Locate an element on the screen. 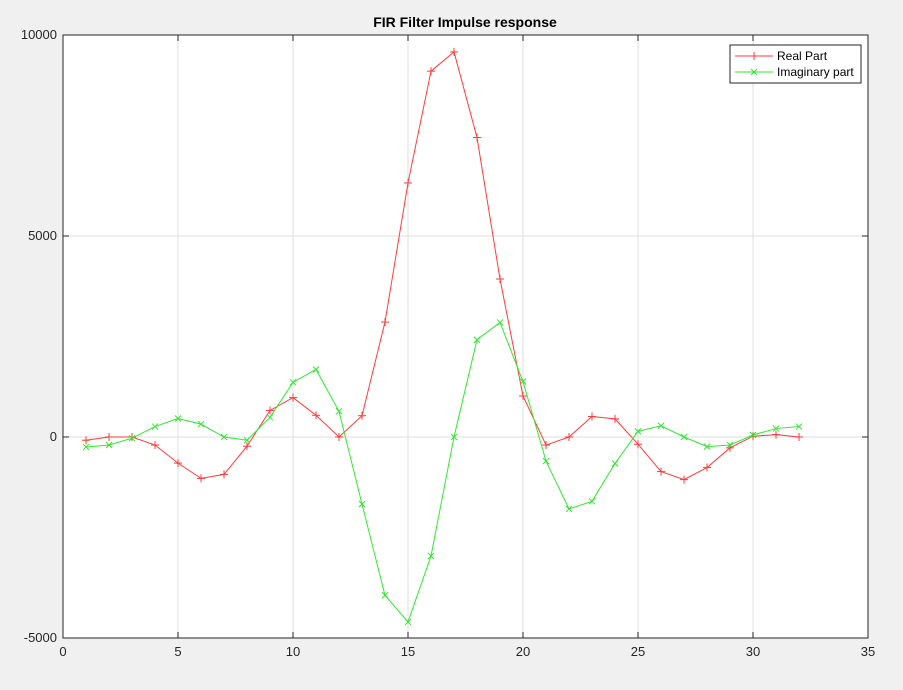 This screenshot has width=903, height=690. y-tick-label: 0 is located at coordinates (53, 436).